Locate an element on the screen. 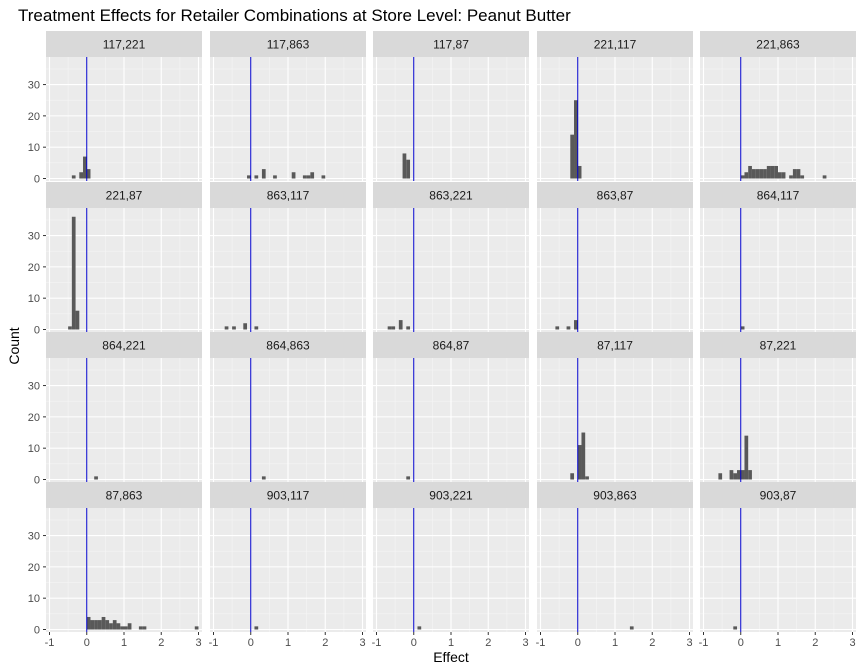 This screenshot has height=672, width=864. facet-panel: 864,117 is located at coordinates (778, 257).